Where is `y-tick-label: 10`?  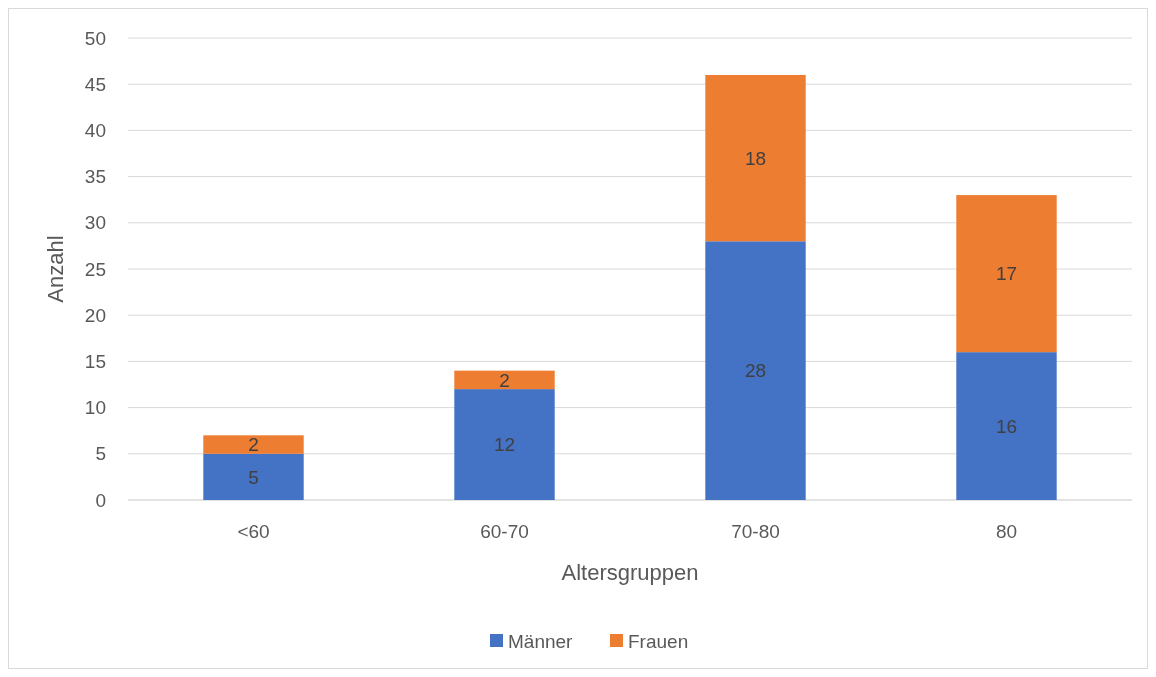 y-tick-label: 10 is located at coordinates (95, 408).